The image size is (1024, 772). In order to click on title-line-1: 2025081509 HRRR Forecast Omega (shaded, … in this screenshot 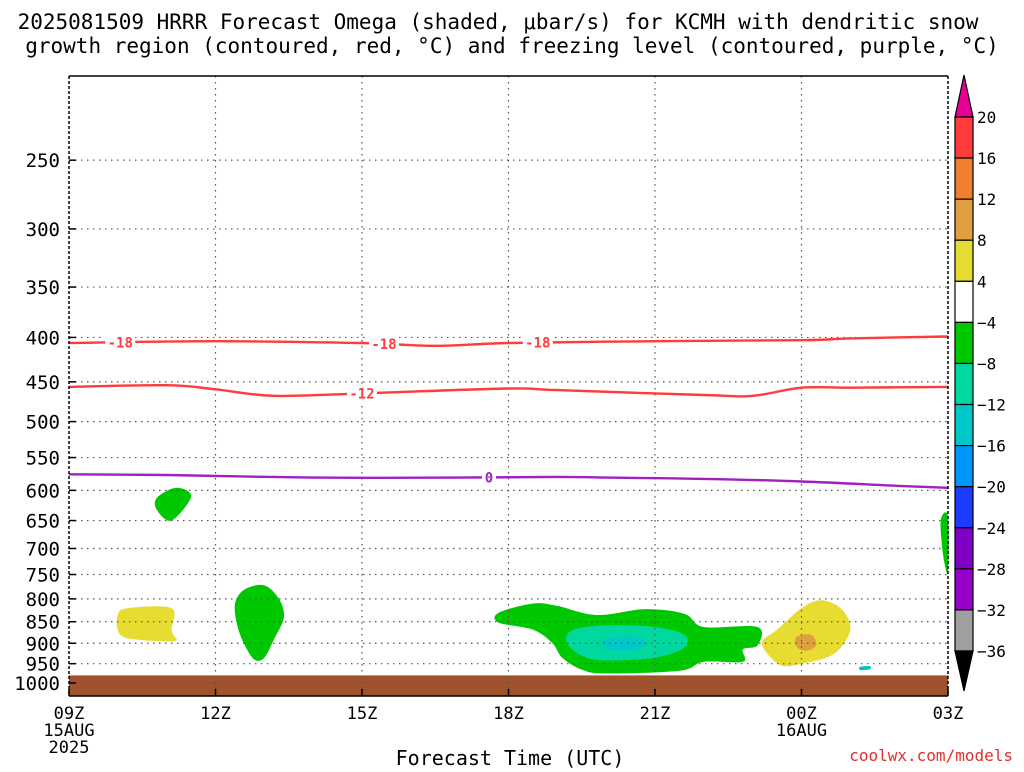, I will do `click(498, 22)`.